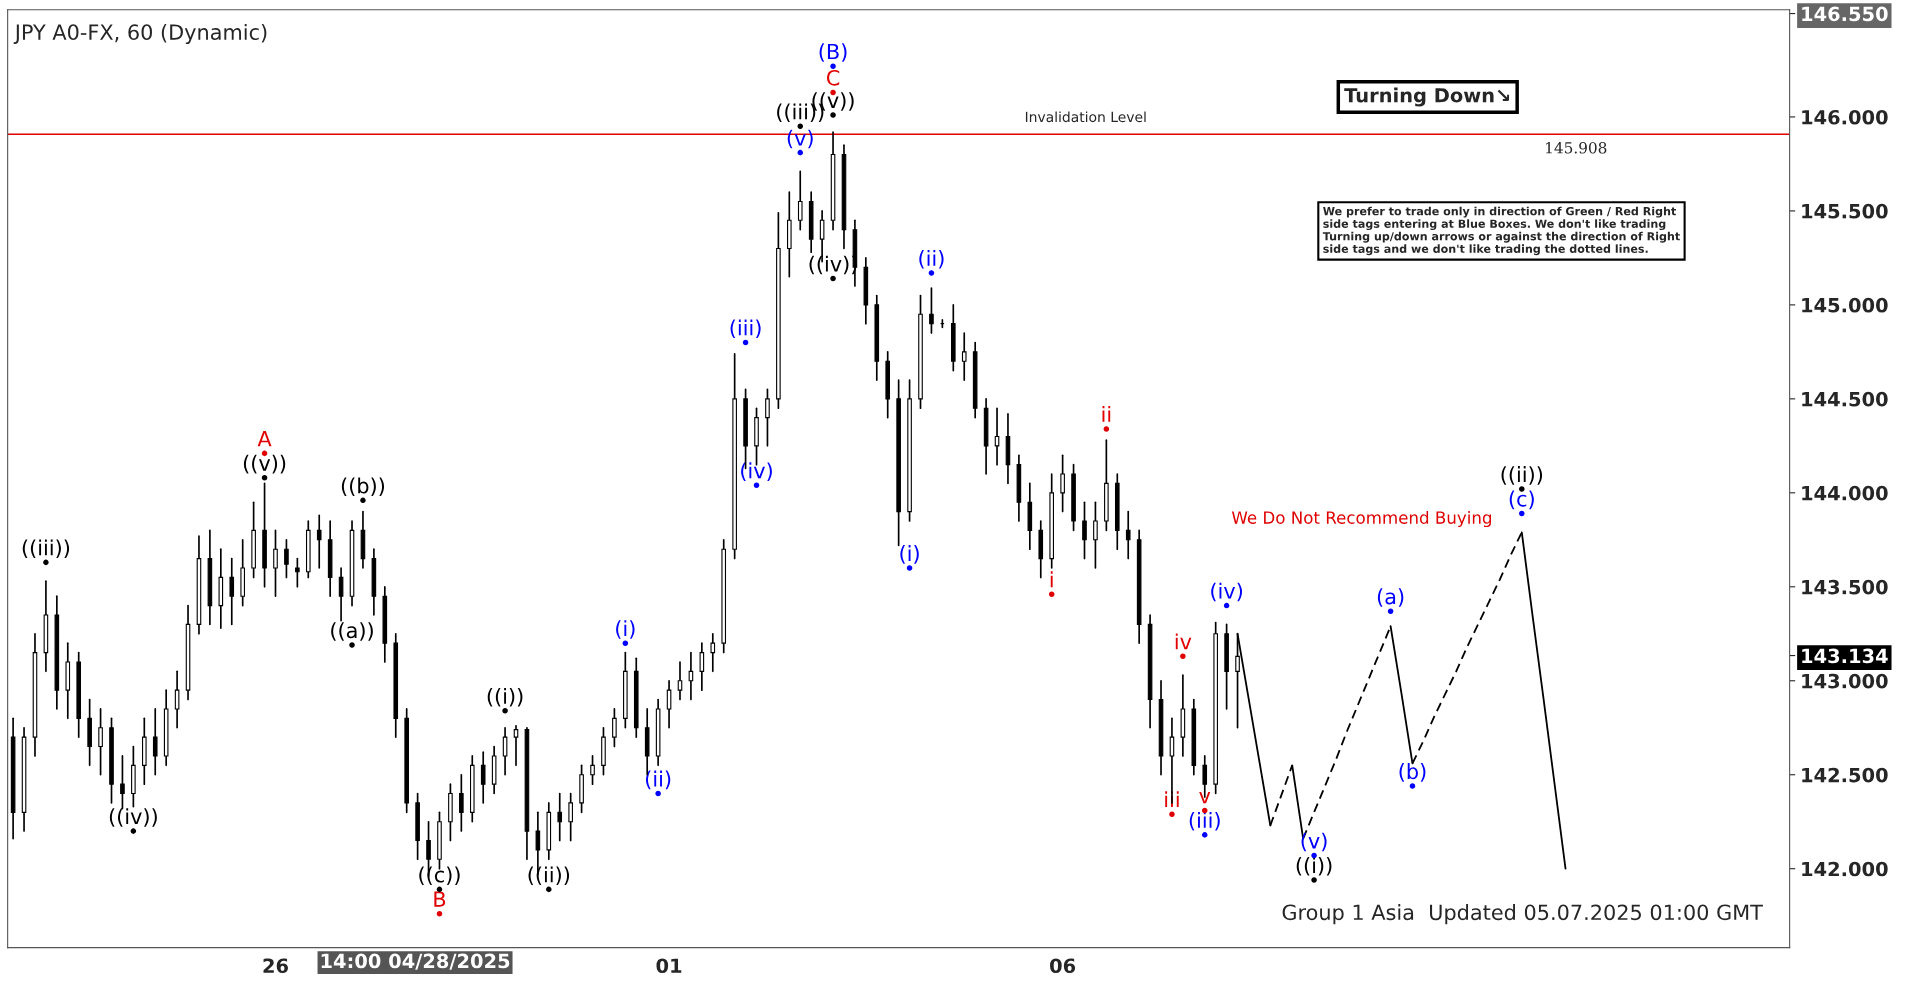  What do you see at coordinates (669, 966) in the screenshot?
I see `x-tick-label: 01` at bounding box center [669, 966].